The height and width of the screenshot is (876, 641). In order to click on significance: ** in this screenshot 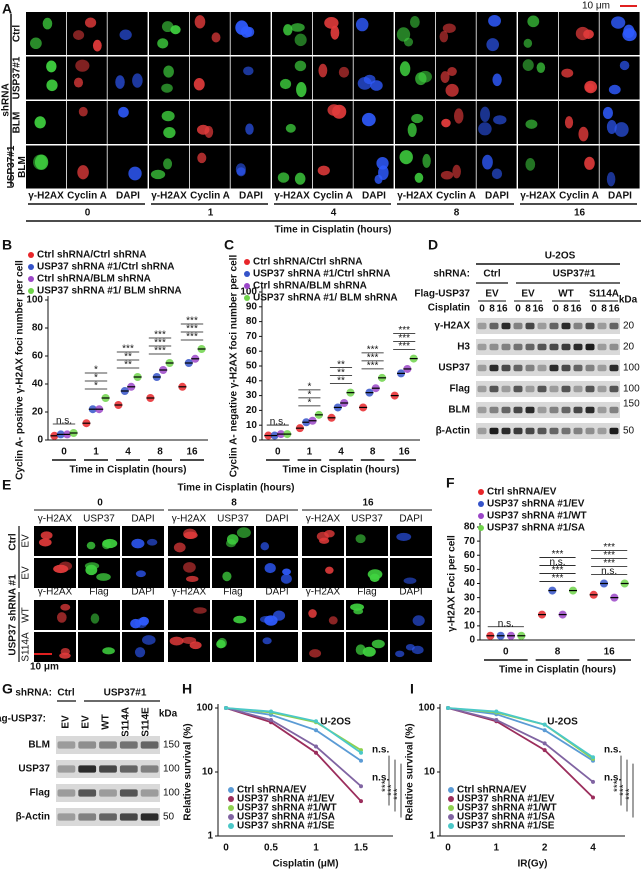, I will do `click(128, 365)`.